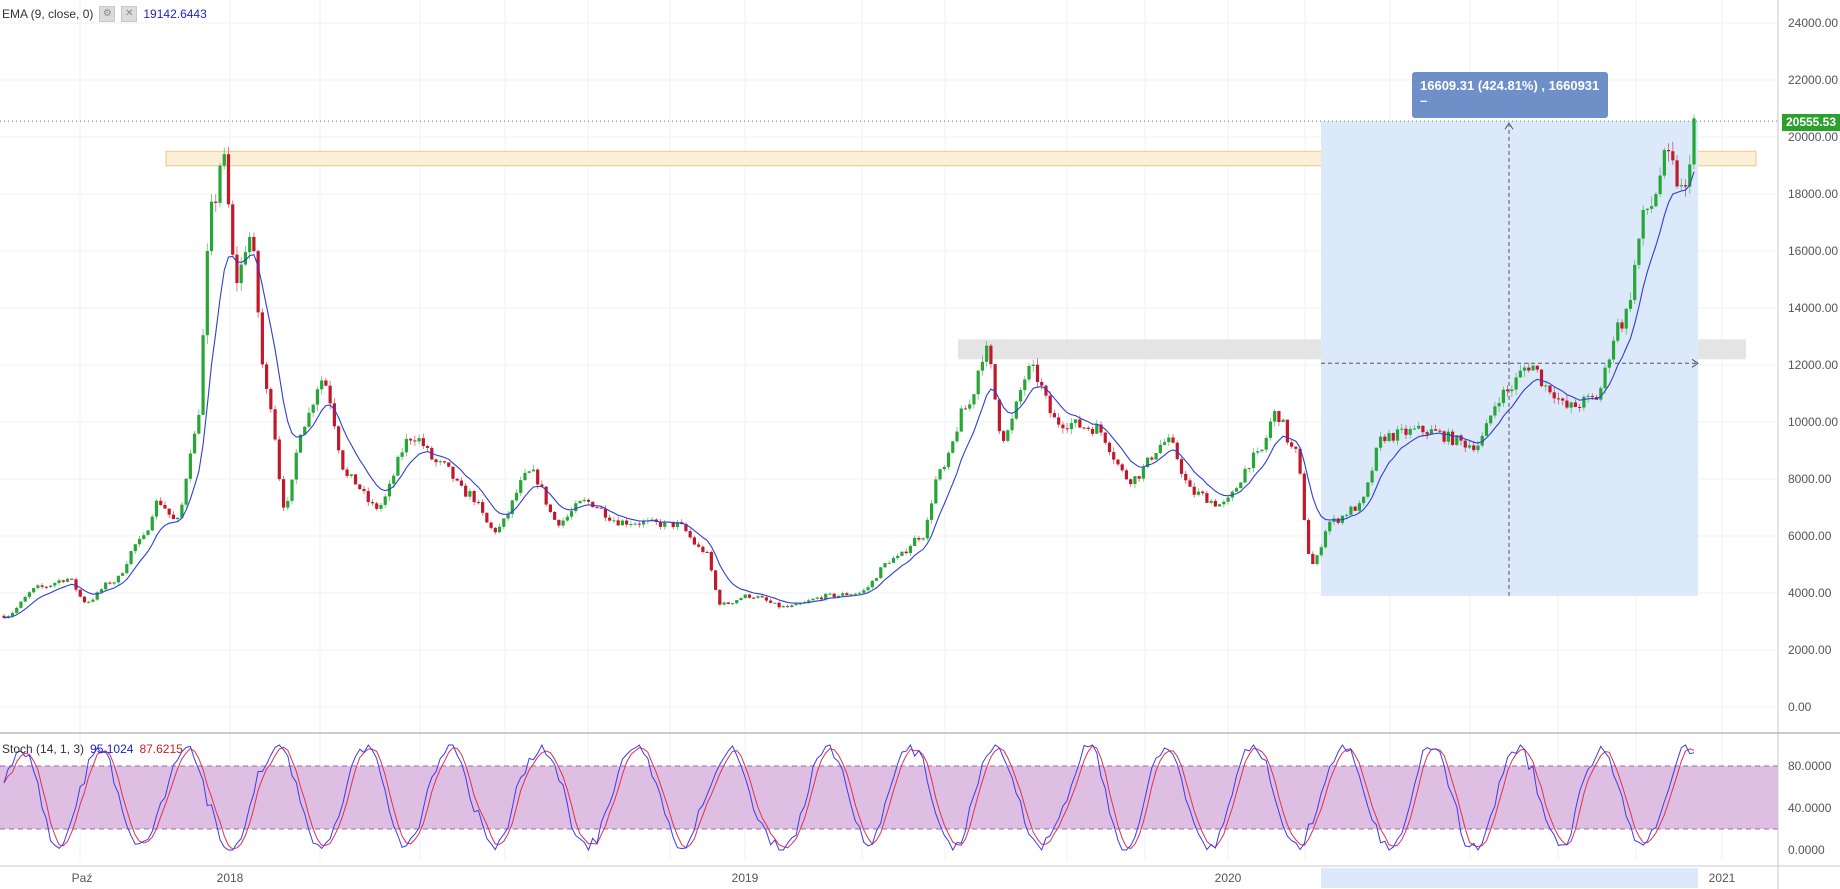 Image resolution: width=1840 pixels, height=889 pixels. I want to click on y-tick-label: 18000.00, so click(1813, 194).